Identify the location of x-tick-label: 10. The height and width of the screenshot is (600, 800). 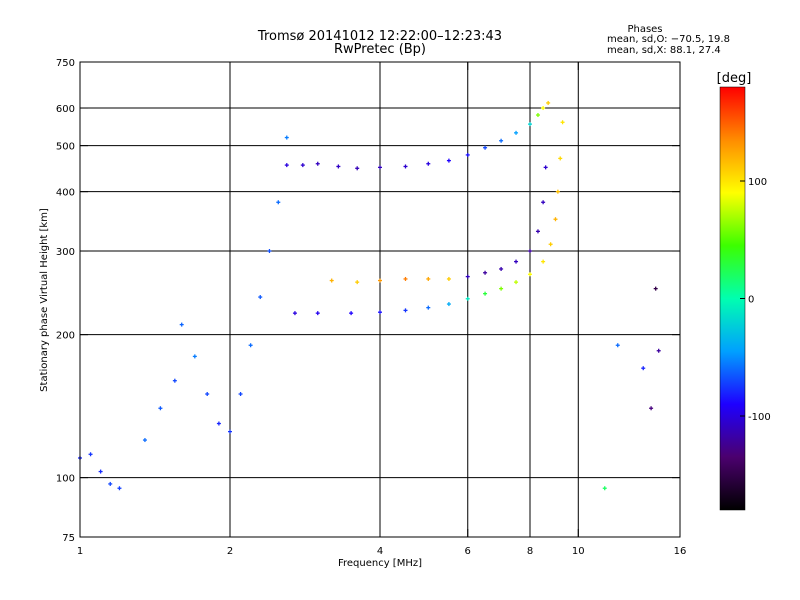
(578, 551).